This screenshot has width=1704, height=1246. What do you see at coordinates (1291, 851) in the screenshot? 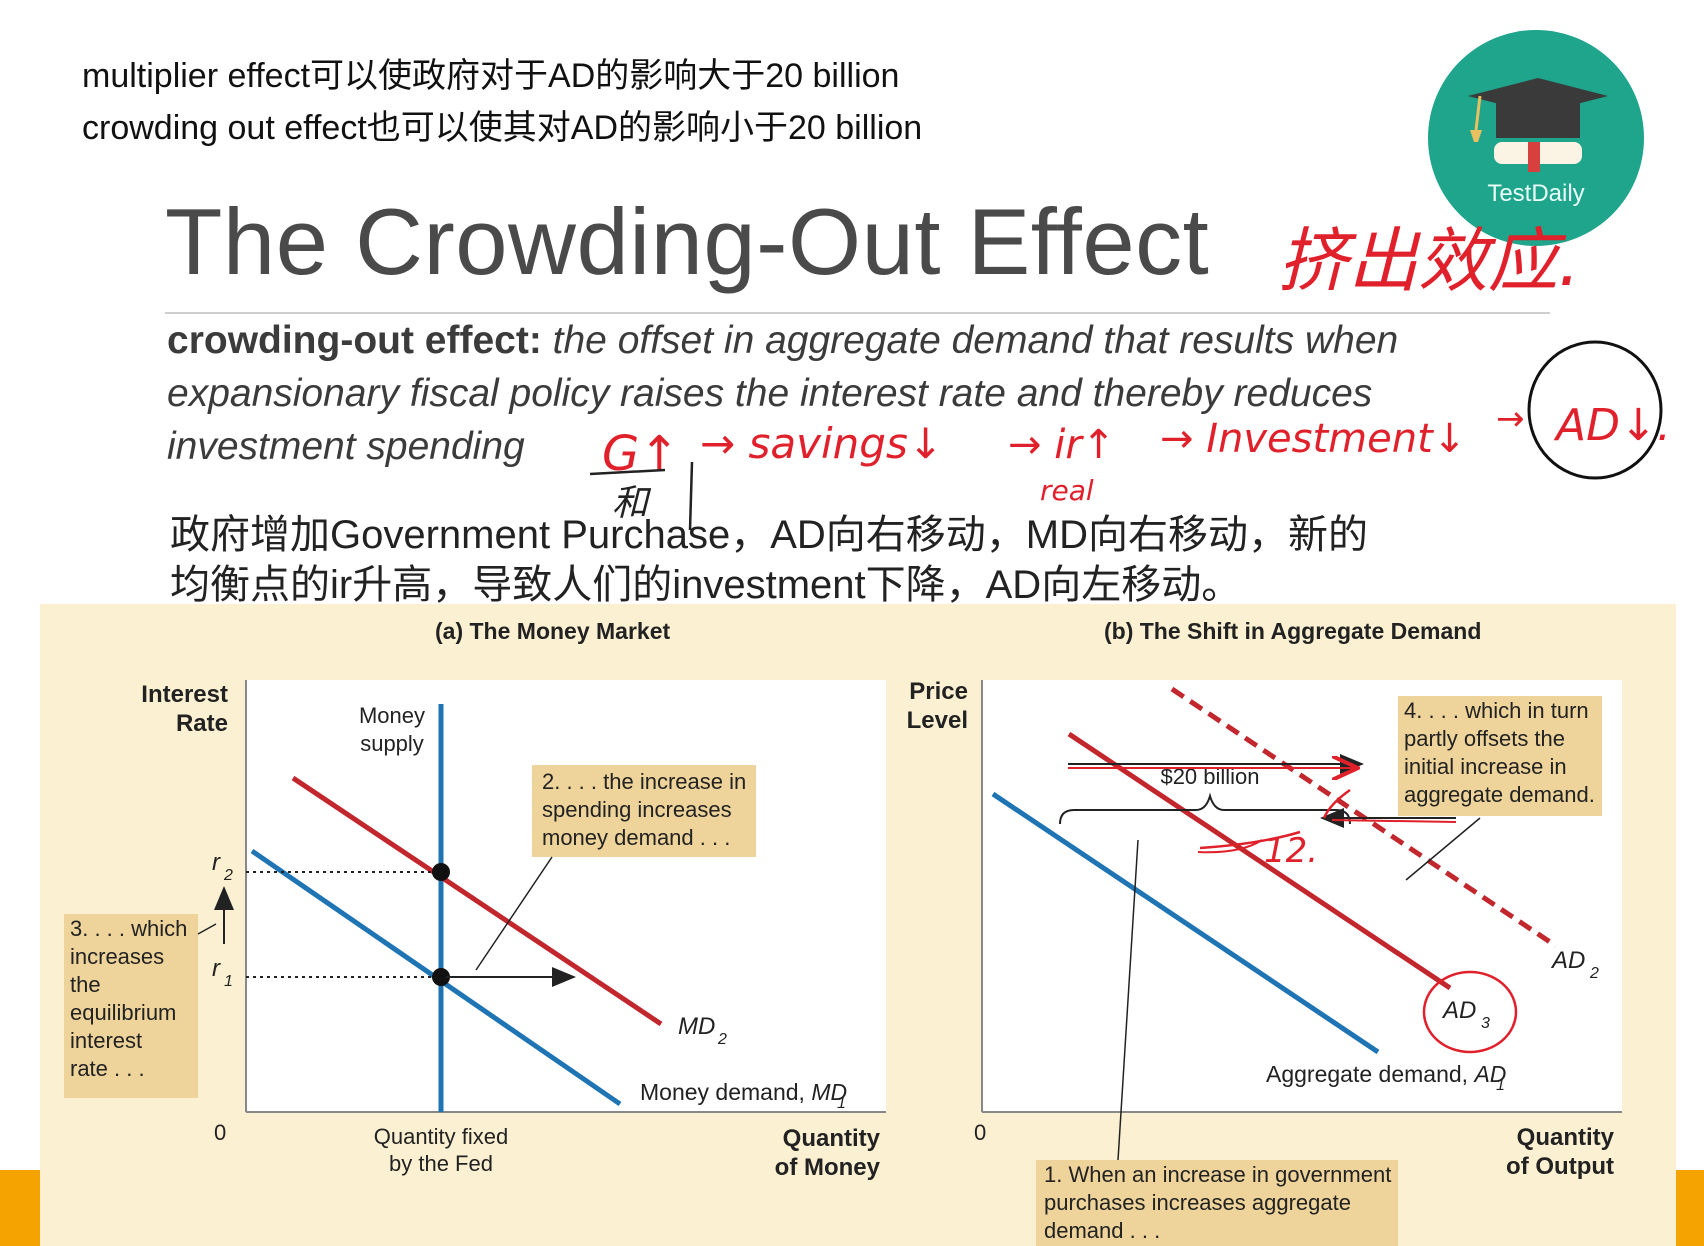
I see `handwritten-label-12: 12.` at bounding box center [1291, 851].